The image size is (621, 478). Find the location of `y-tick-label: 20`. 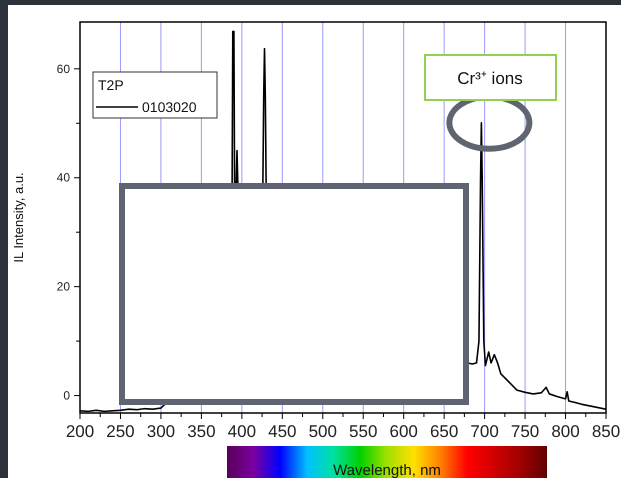

y-tick-label: 20 is located at coordinates (63, 287).